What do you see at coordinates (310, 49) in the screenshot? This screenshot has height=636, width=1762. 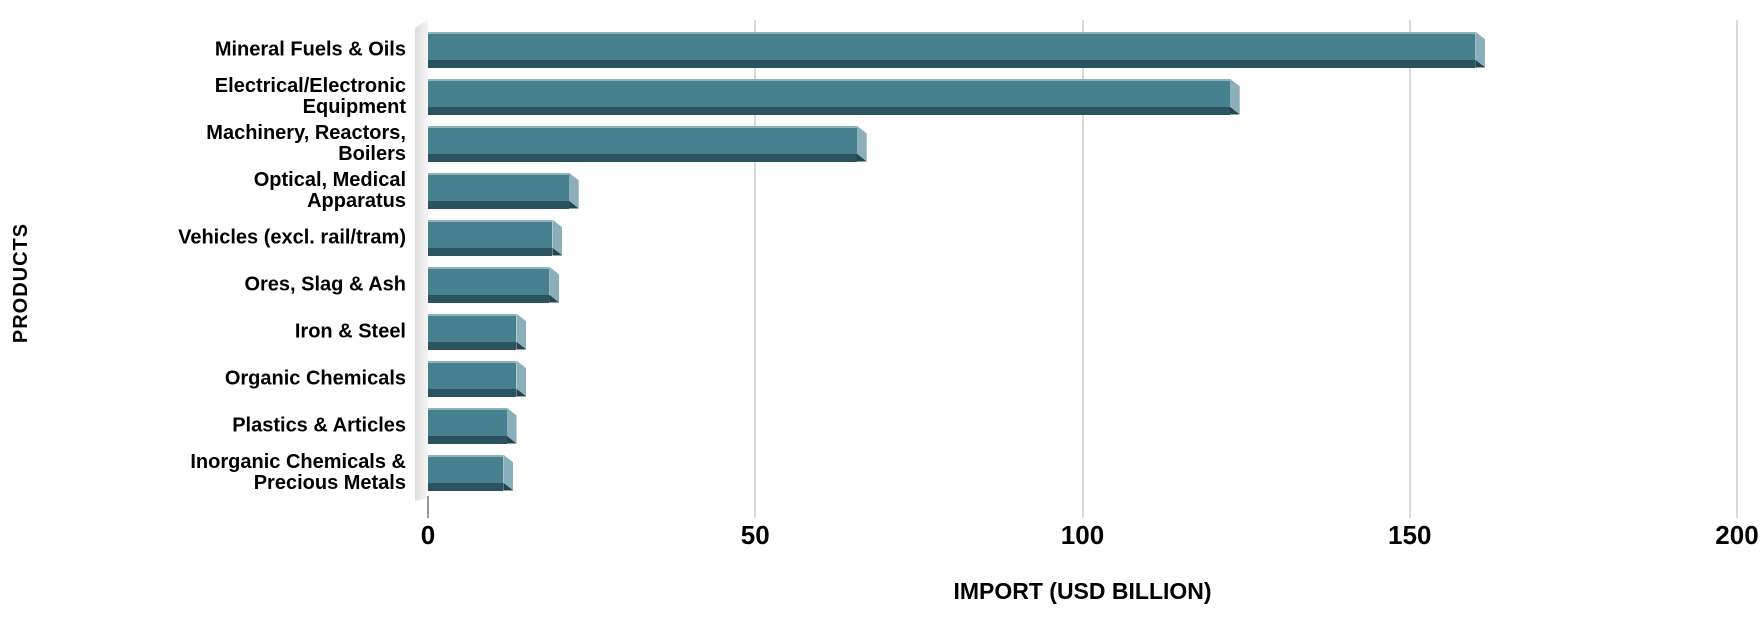 I see `category-label: Mineral Fuels & Oils` at bounding box center [310, 49].